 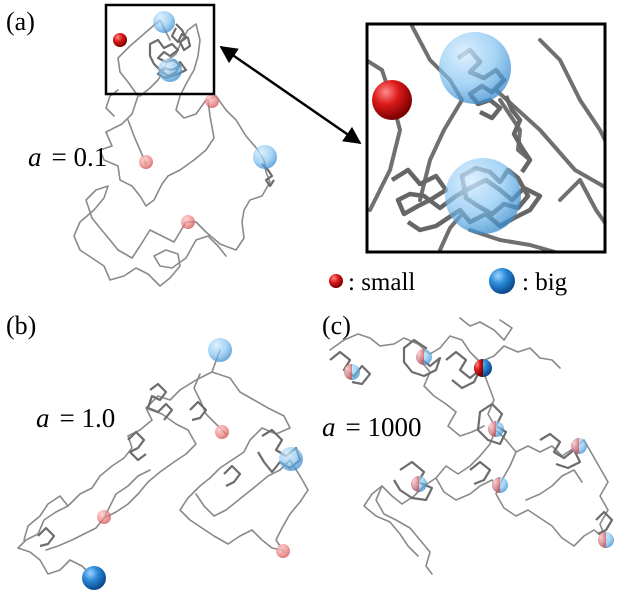 I want to click on panel-b-equation: a = 1.0, so click(x=75, y=418).